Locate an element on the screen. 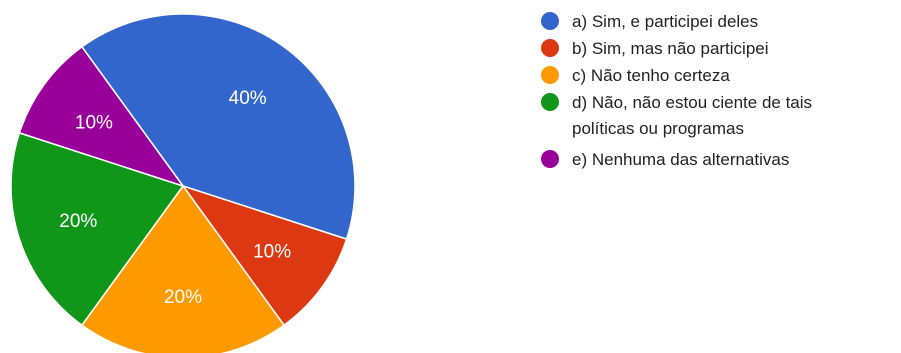 The image size is (901, 353). legend-label-a: a) Sim, e participei deles is located at coordinates (665, 21).